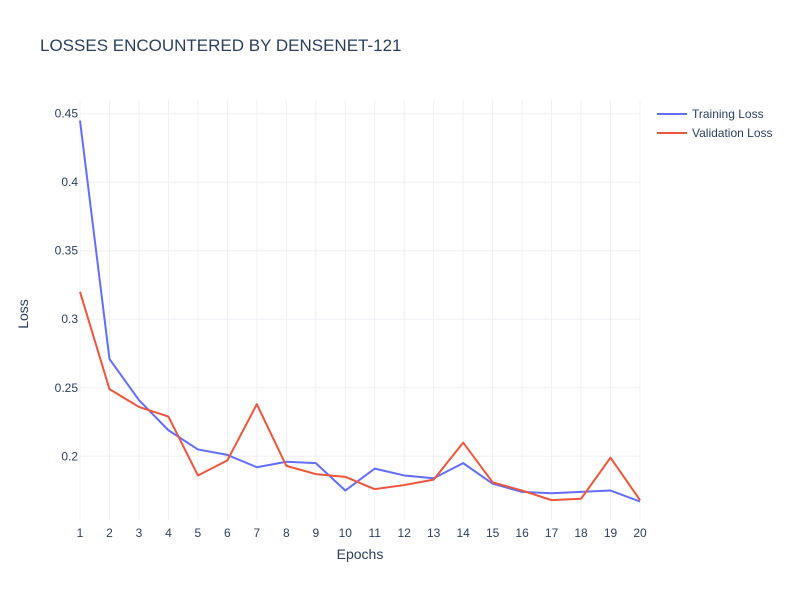 The image size is (800, 600). I want to click on x-axis-ticks: 1 2 3 4 5 6 7 8 9 10 11 12 13 14 15 16 17 18 19 20, so click(362, 533).